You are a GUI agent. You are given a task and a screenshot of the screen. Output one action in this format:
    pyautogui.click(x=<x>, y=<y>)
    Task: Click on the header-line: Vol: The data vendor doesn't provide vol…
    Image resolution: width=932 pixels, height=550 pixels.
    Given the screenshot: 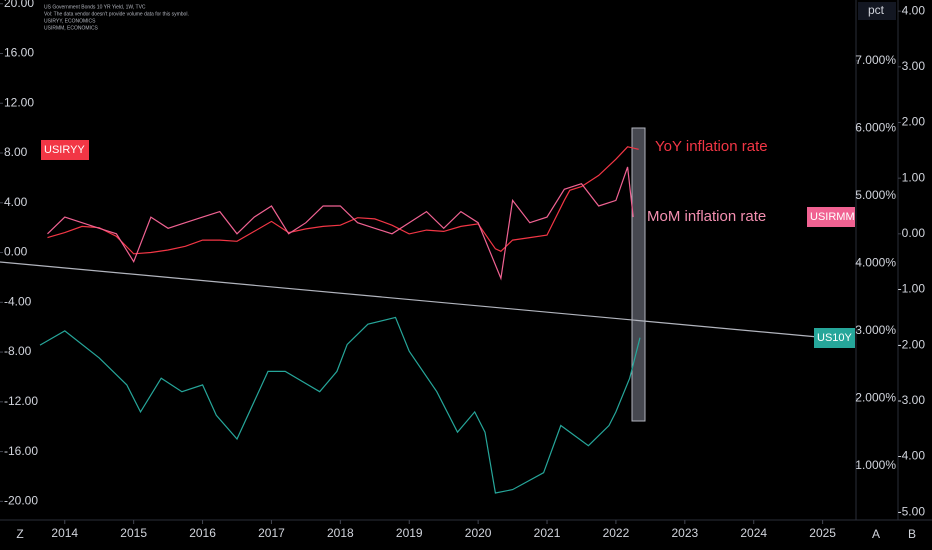 What is the action you would take?
    pyautogui.click(x=116, y=14)
    